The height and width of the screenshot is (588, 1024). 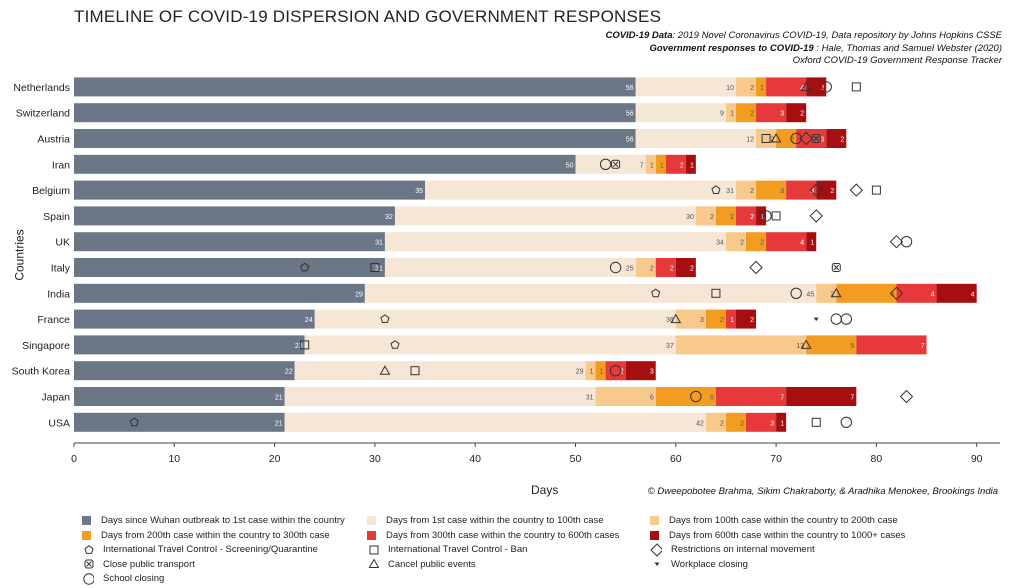 What do you see at coordinates (138, 564) in the screenshot?
I see `legend-item: Close public transport` at bounding box center [138, 564].